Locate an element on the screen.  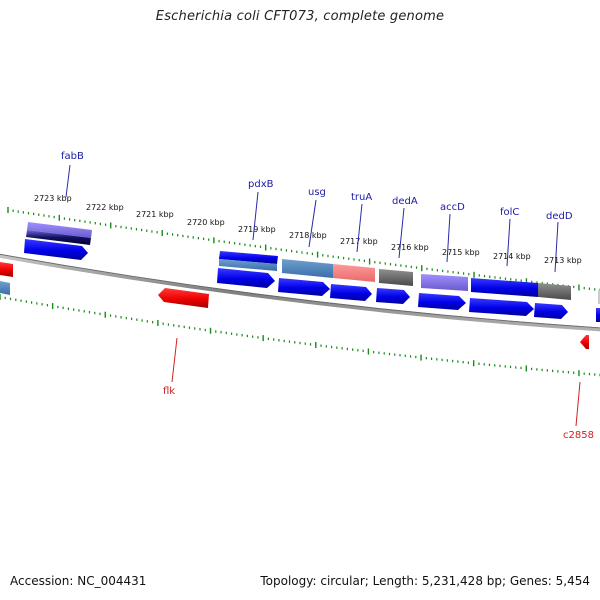
tick-label: 2717 kbp is located at coordinates (359, 241).